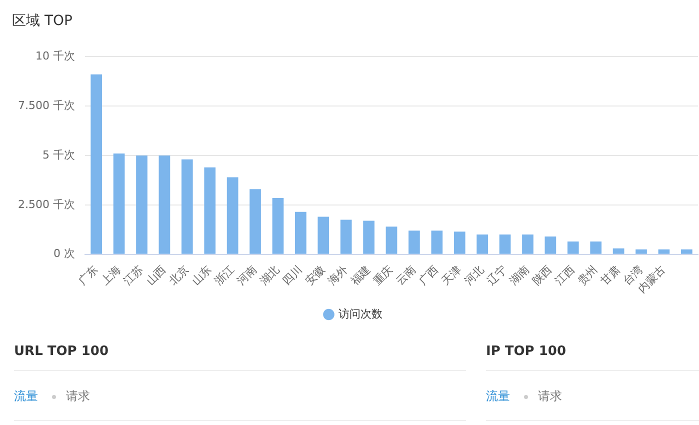 The width and height of the screenshot is (699, 425). Describe the element at coordinates (526, 351) in the screenshot. I see `text: IP TOP 100` at that location.